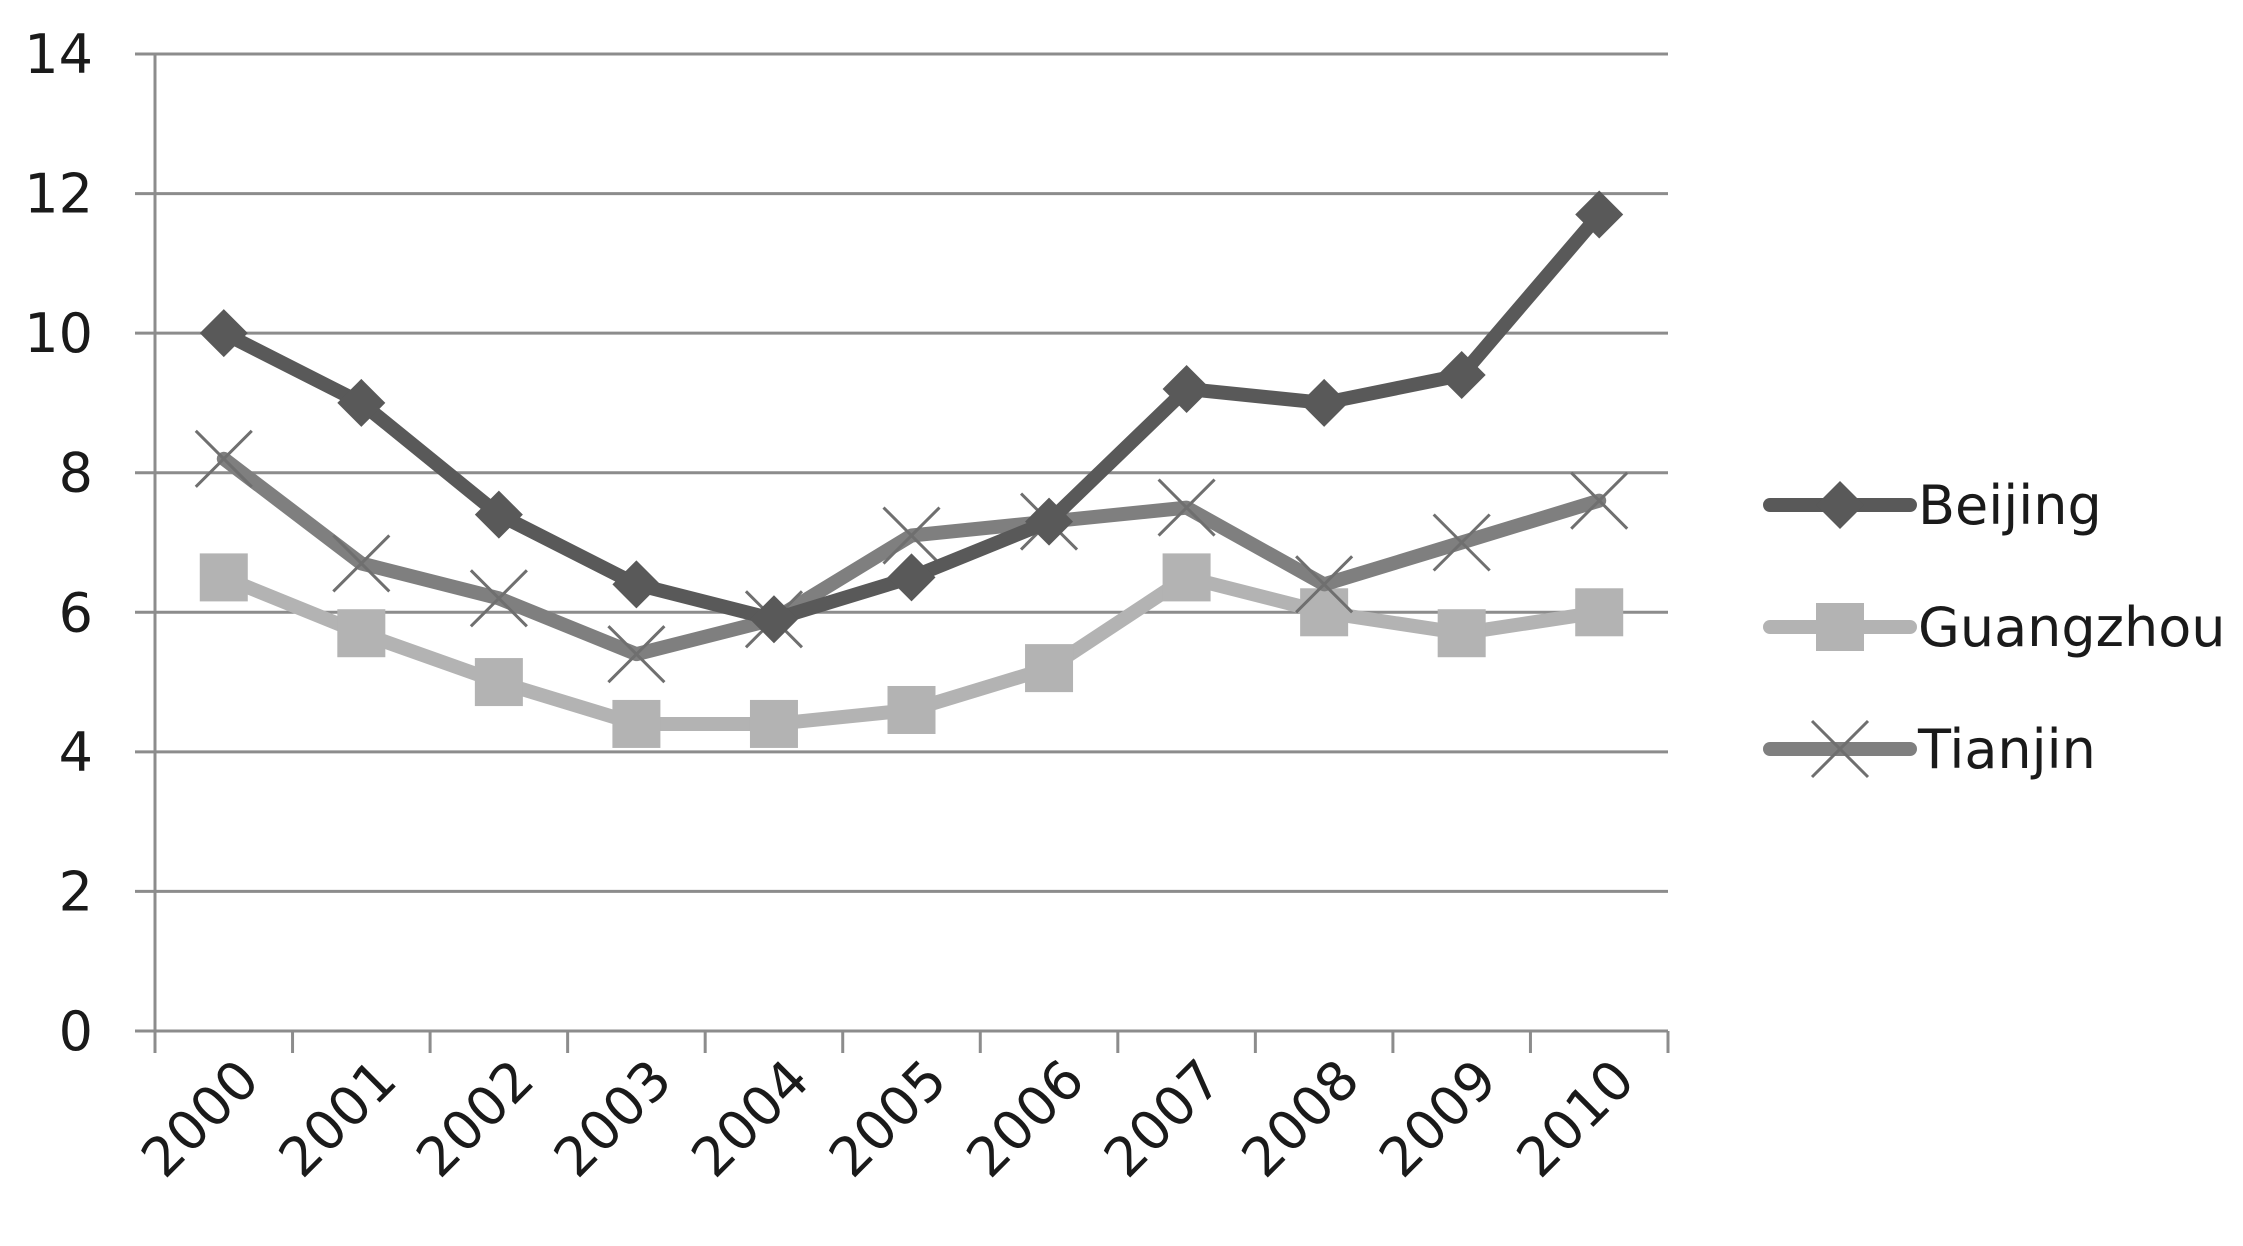 This screenshot has width=2243, height=1246. Describe the element at coordinates (475, 1119) in the screenshot. I see `x-tick-label: 2002` at that location.